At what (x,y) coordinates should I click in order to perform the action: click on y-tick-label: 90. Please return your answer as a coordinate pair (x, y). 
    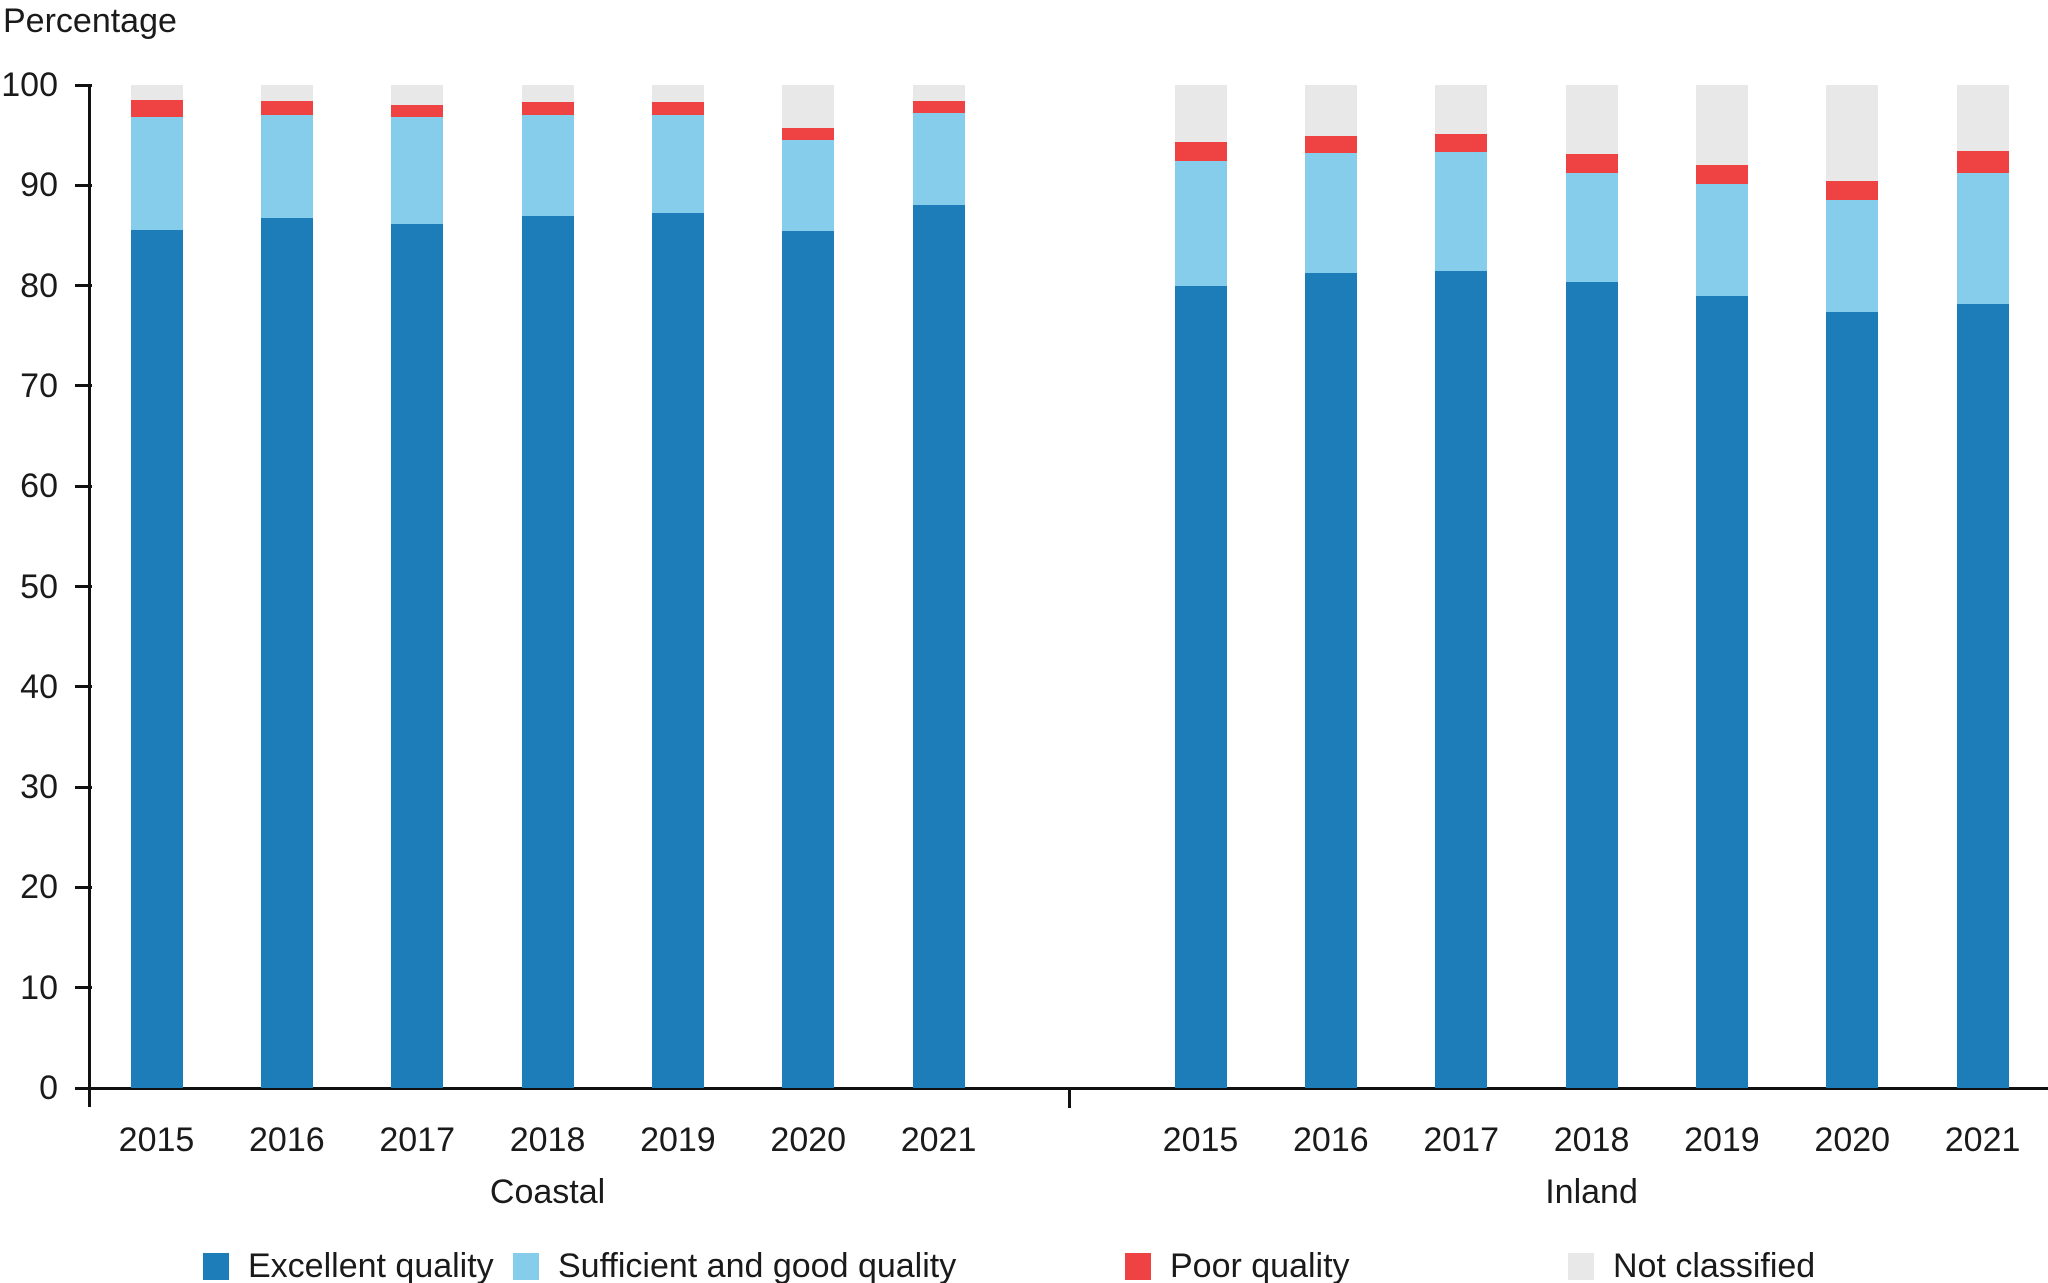
    Looking at the image, I should click on (39, 185).